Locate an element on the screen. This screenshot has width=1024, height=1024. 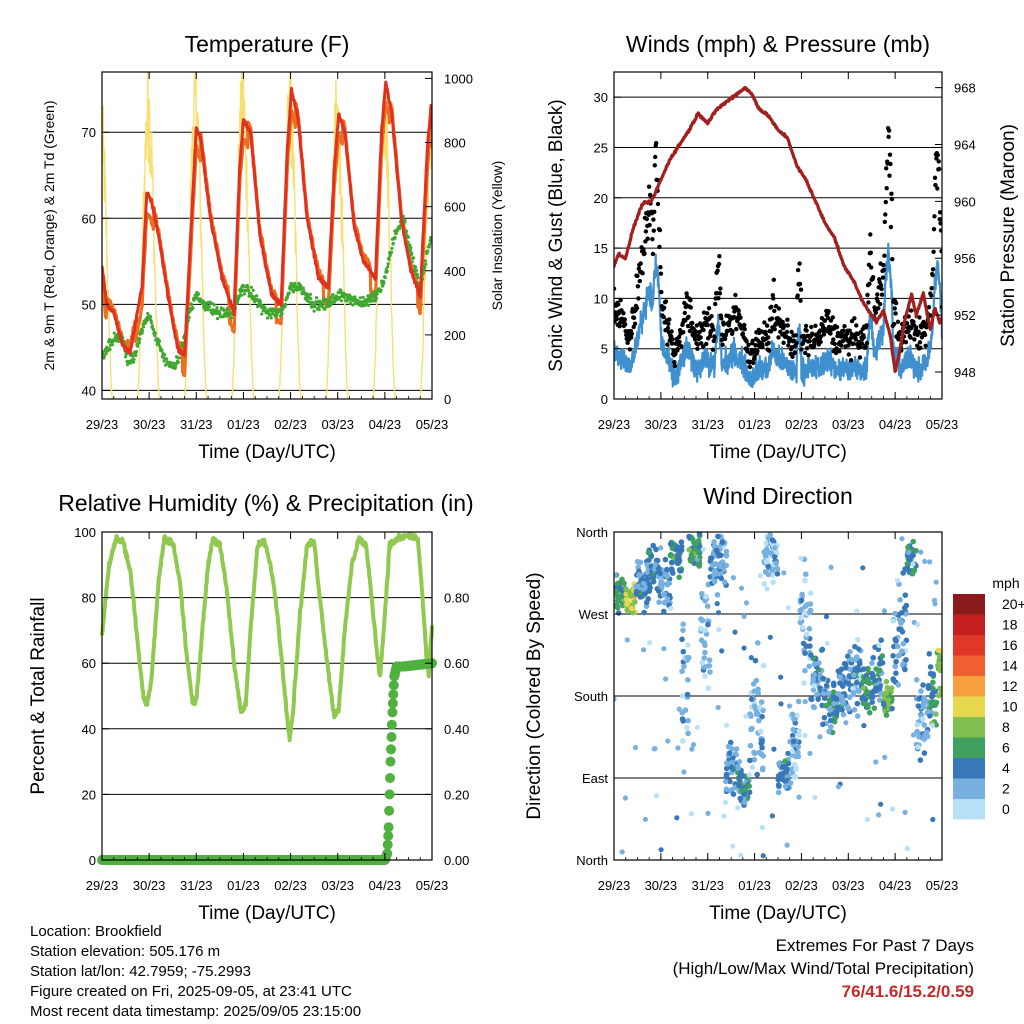
y-tick-label-right: 400 is located at coordinates (455, 271).